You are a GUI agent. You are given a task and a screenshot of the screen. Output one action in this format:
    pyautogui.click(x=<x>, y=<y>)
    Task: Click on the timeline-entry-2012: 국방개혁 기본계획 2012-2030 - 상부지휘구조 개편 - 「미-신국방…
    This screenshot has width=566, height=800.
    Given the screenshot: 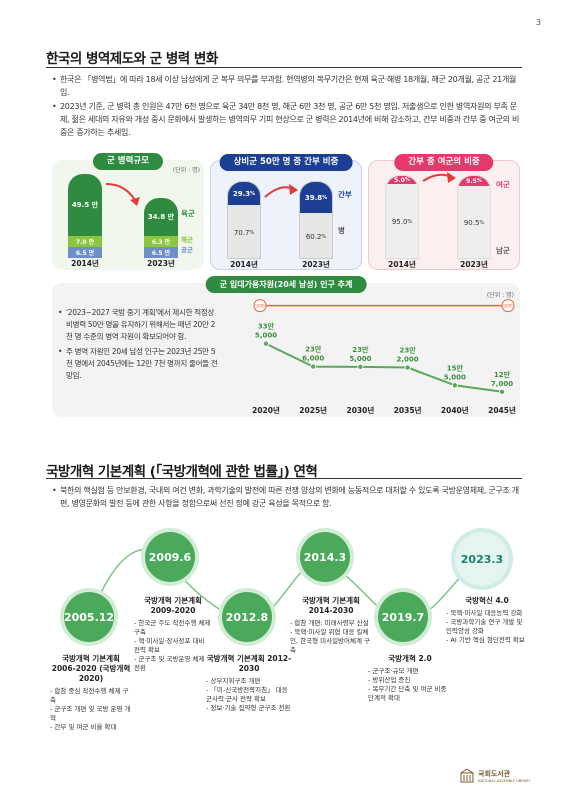 What is the action you would take?
    pyautogui.click(x=249, y=683)
    